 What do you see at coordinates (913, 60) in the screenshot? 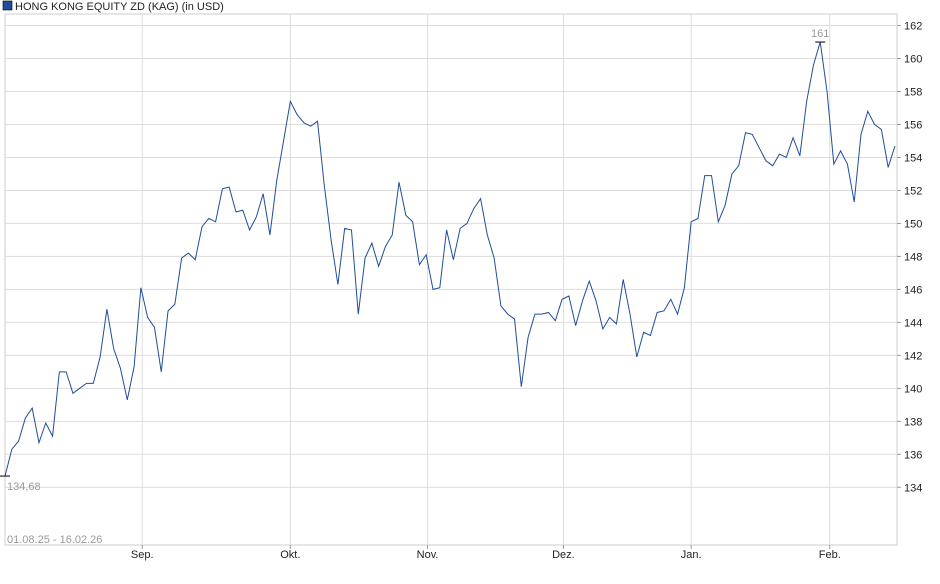
I see `y-tick-label: 160` at bounding box center [913, 60].